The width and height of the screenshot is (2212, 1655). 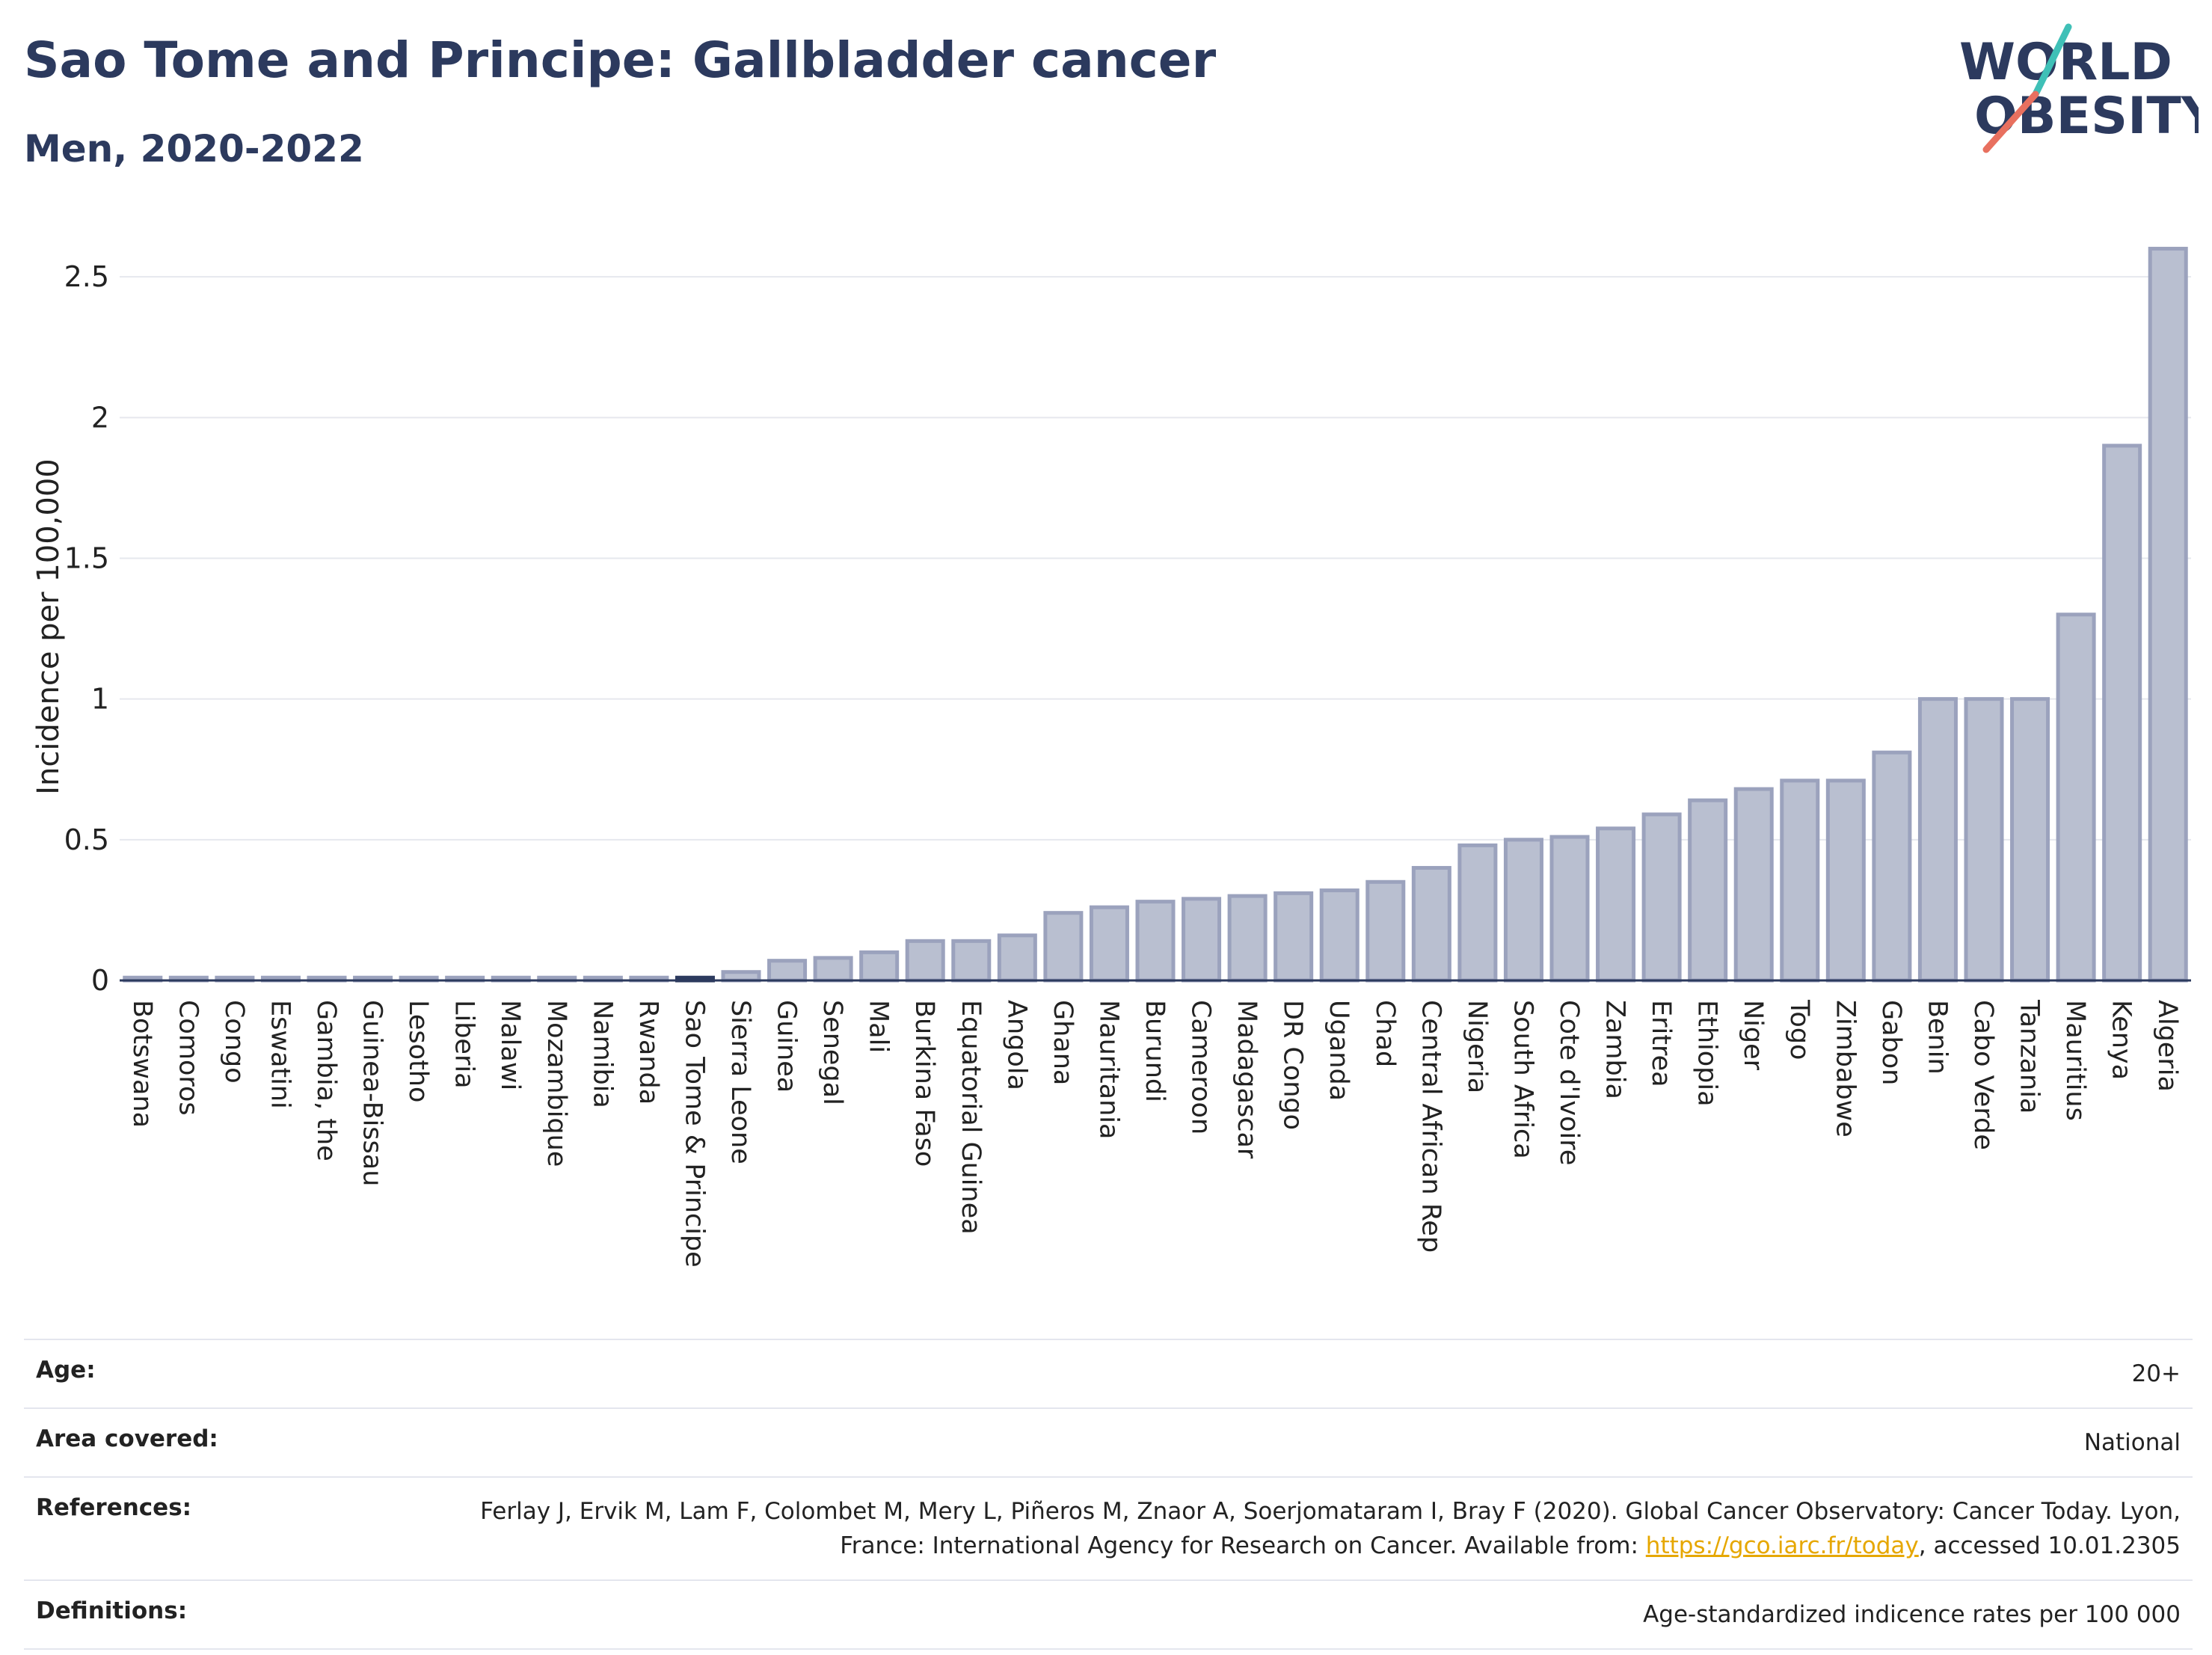 What do you see at coordinates (464, 1044) in the screenshot?
I see `x-tick-label: Liberia` at bounding box center [464, 1044].